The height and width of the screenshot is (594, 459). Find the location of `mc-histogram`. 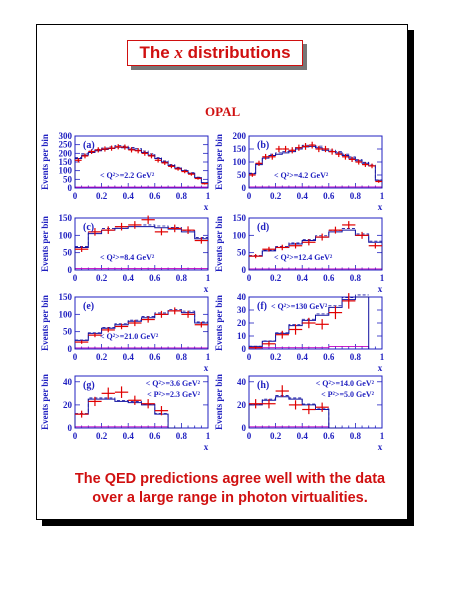

mc-histogram is located at coordinates (315, 166).